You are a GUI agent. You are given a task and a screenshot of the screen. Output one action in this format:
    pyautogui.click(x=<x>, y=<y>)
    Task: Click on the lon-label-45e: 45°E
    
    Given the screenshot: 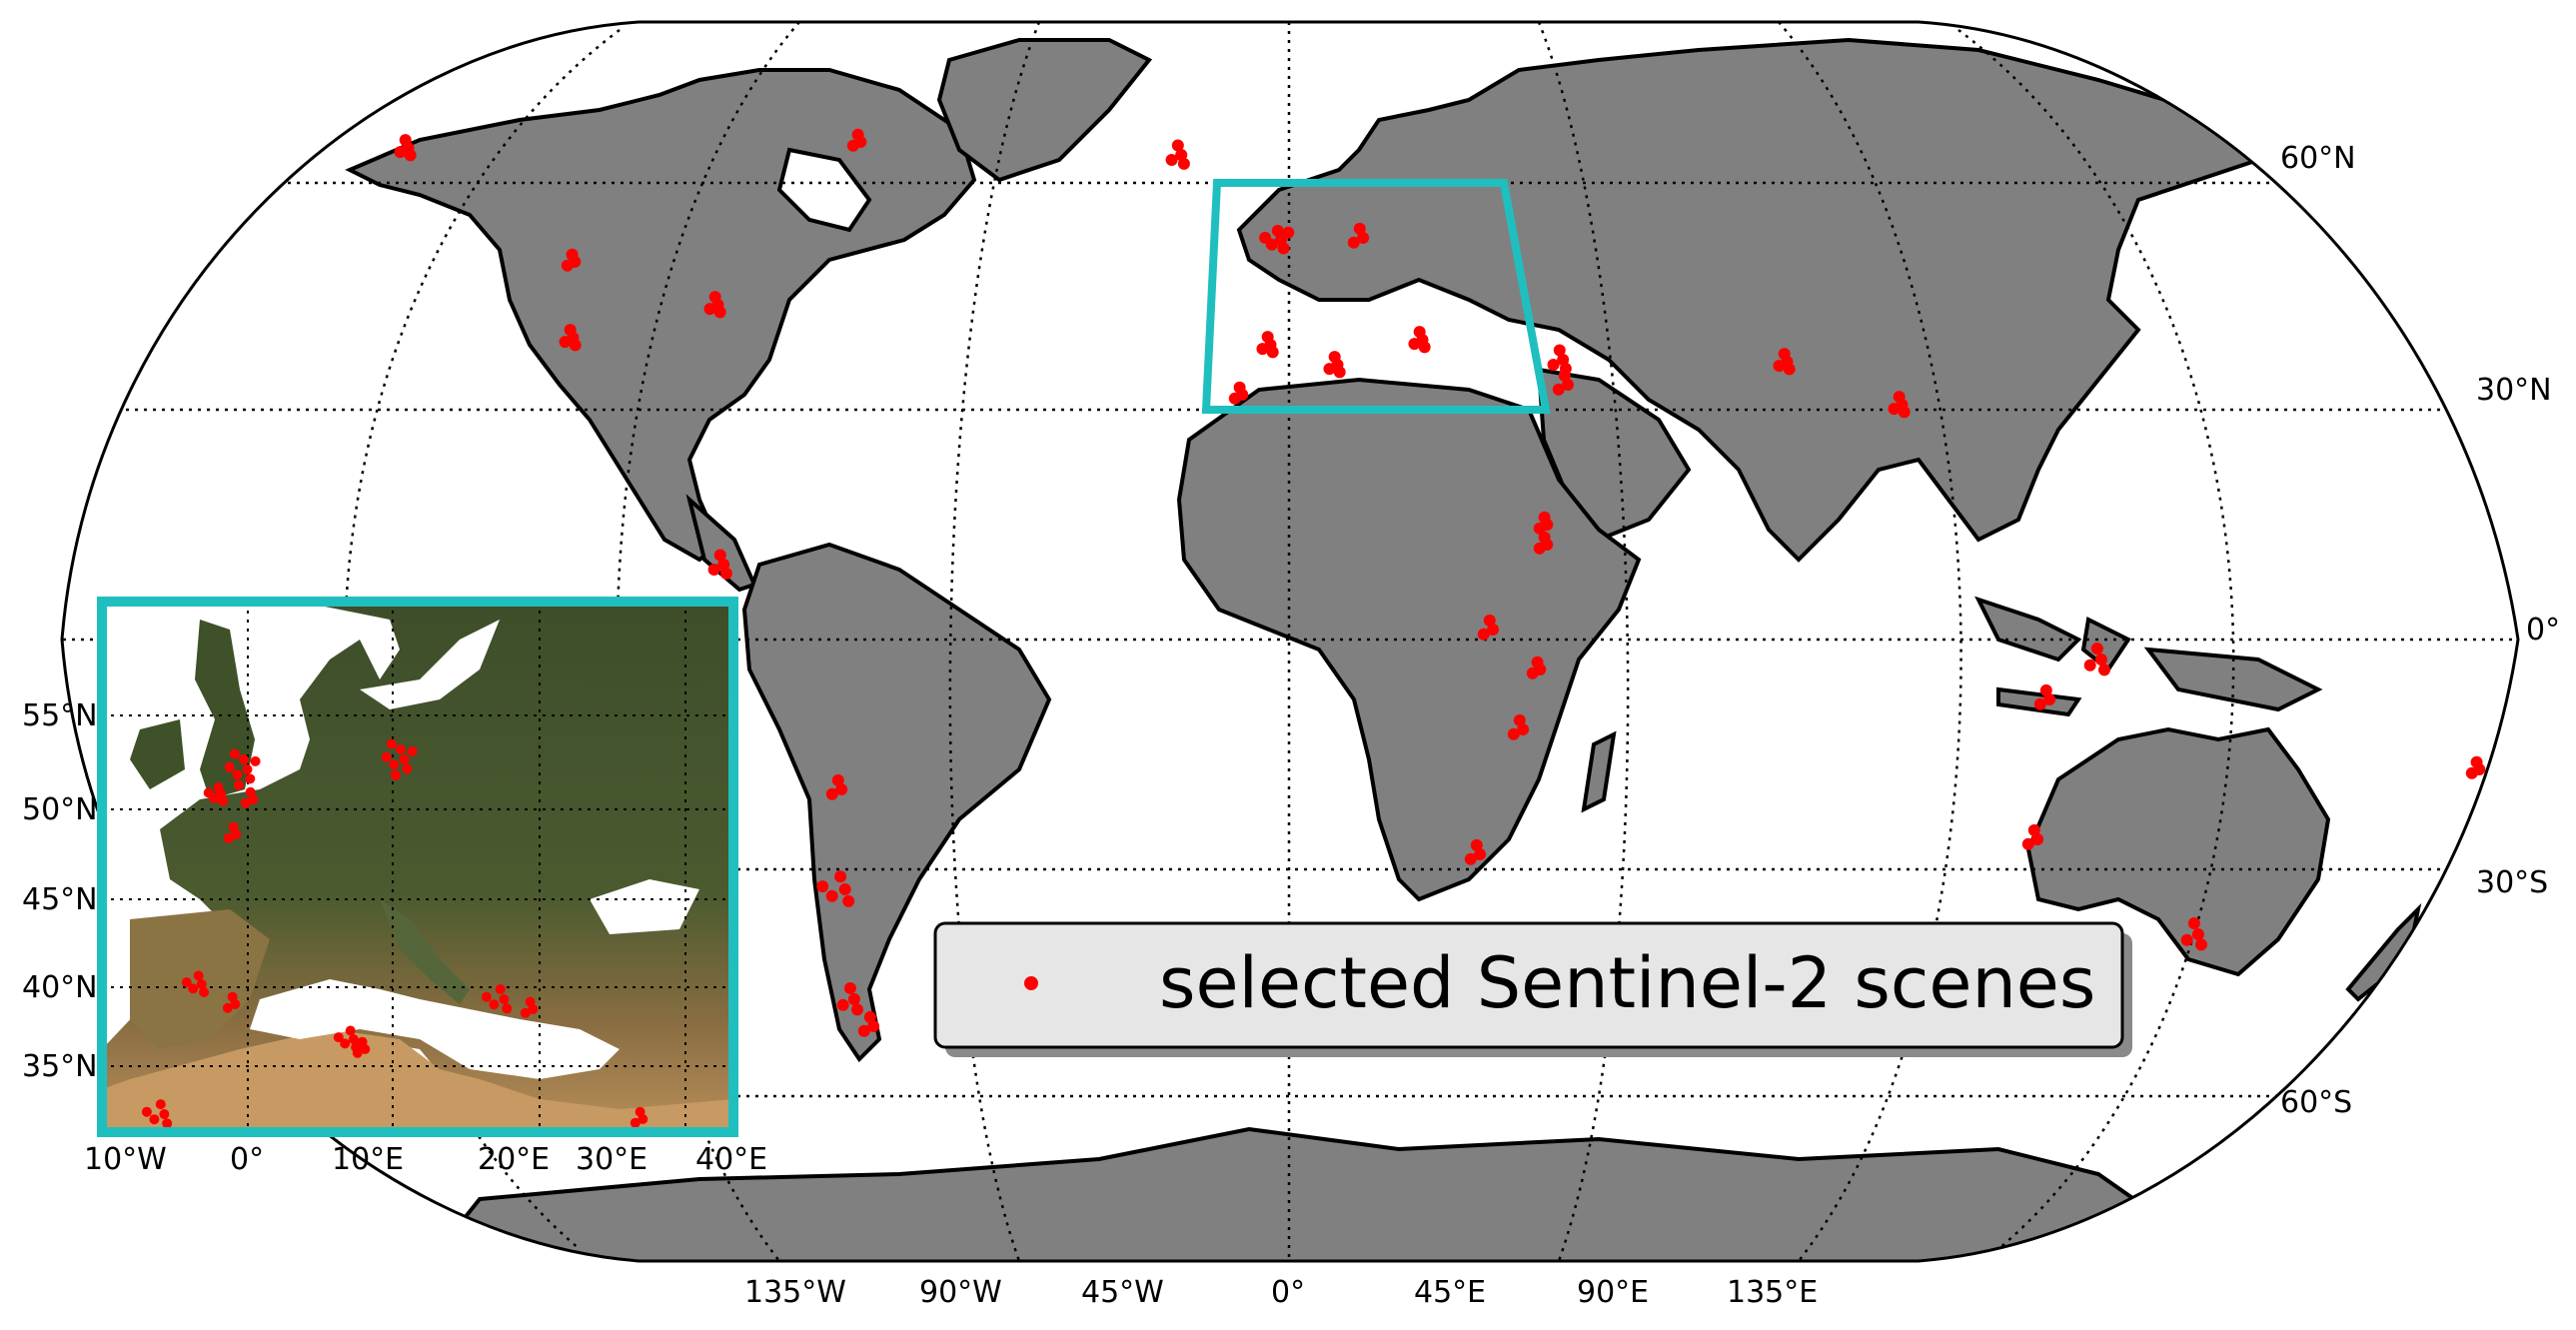 What is the action you would take?
    pyautogui.click(x=1450, y=1292)
    